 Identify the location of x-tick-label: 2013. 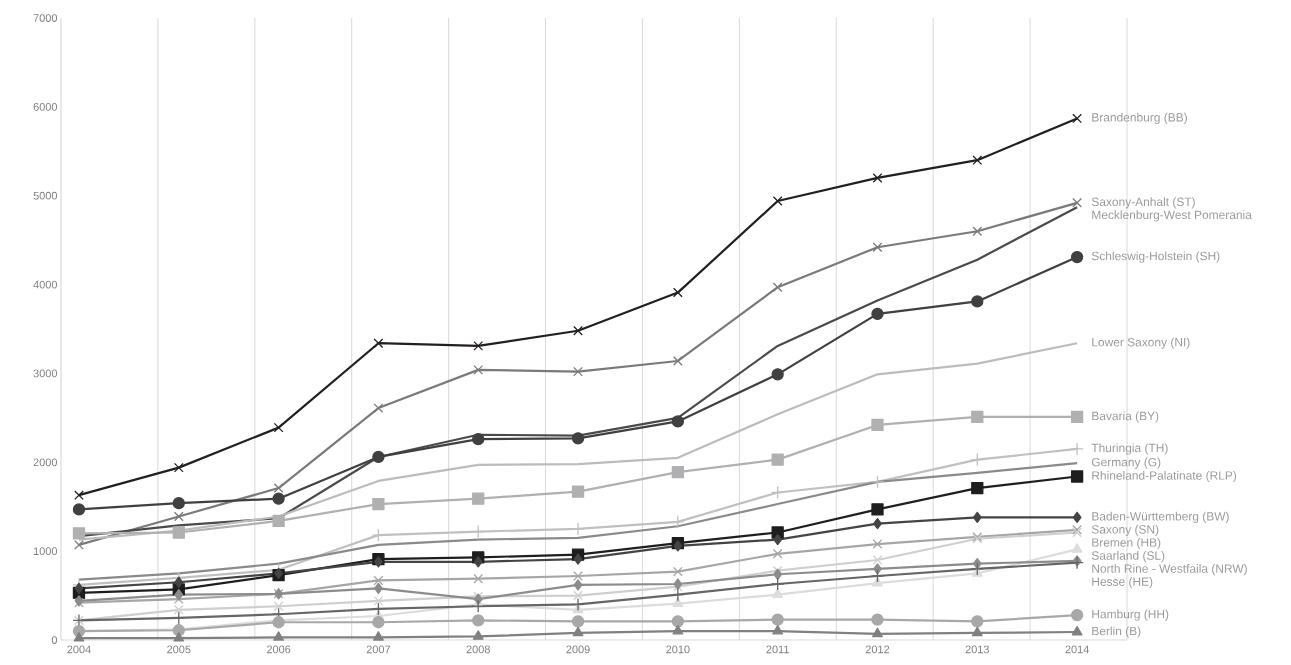
(977, 649).